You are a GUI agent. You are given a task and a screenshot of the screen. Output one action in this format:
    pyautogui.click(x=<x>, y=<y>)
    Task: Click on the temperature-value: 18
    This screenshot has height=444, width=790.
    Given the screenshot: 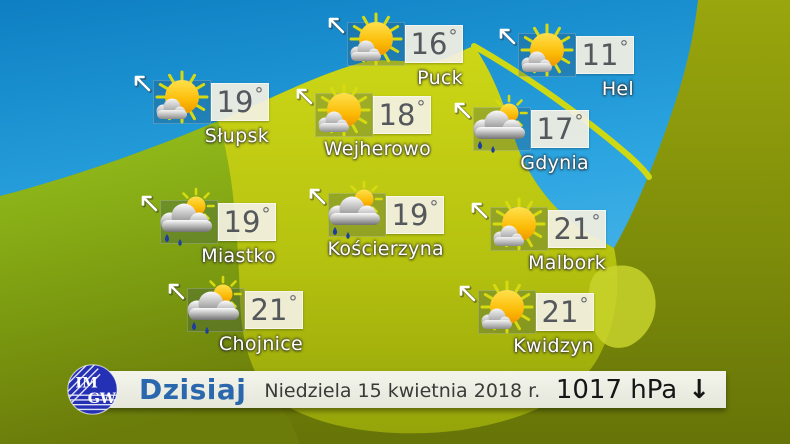 What is the action you would take?
    pyautogui.click(x=397, y=114)
    